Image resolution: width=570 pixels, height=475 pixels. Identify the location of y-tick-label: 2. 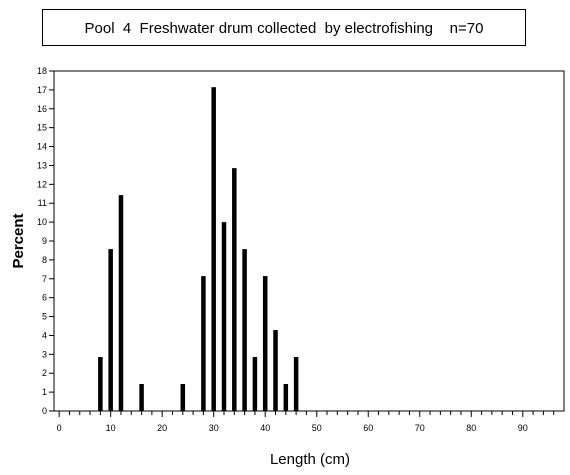
(44, 373).